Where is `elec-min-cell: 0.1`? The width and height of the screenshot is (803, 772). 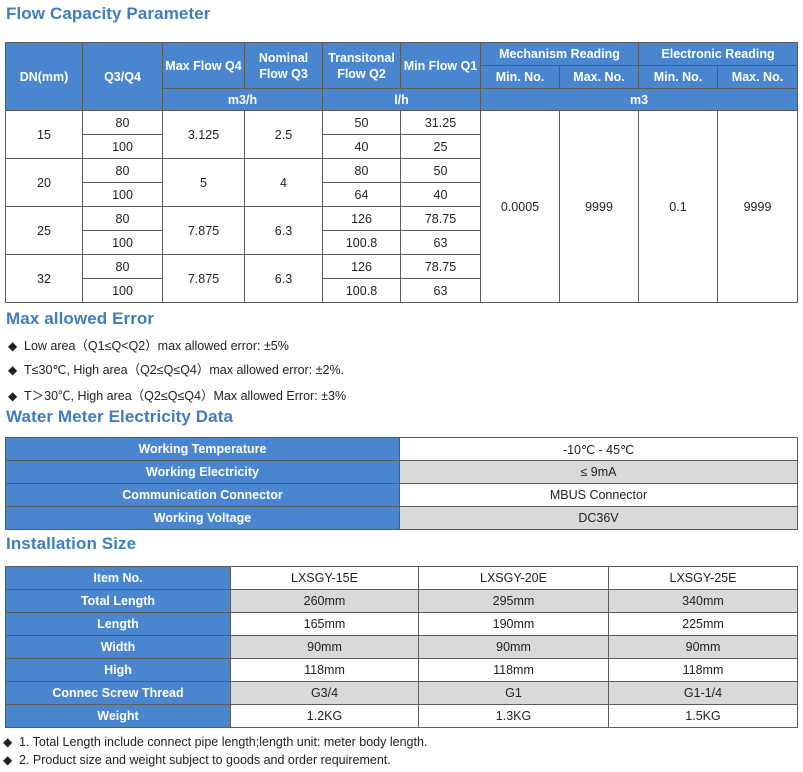
elec-min-cell: 0.1 is located at coordinates (678, 206).